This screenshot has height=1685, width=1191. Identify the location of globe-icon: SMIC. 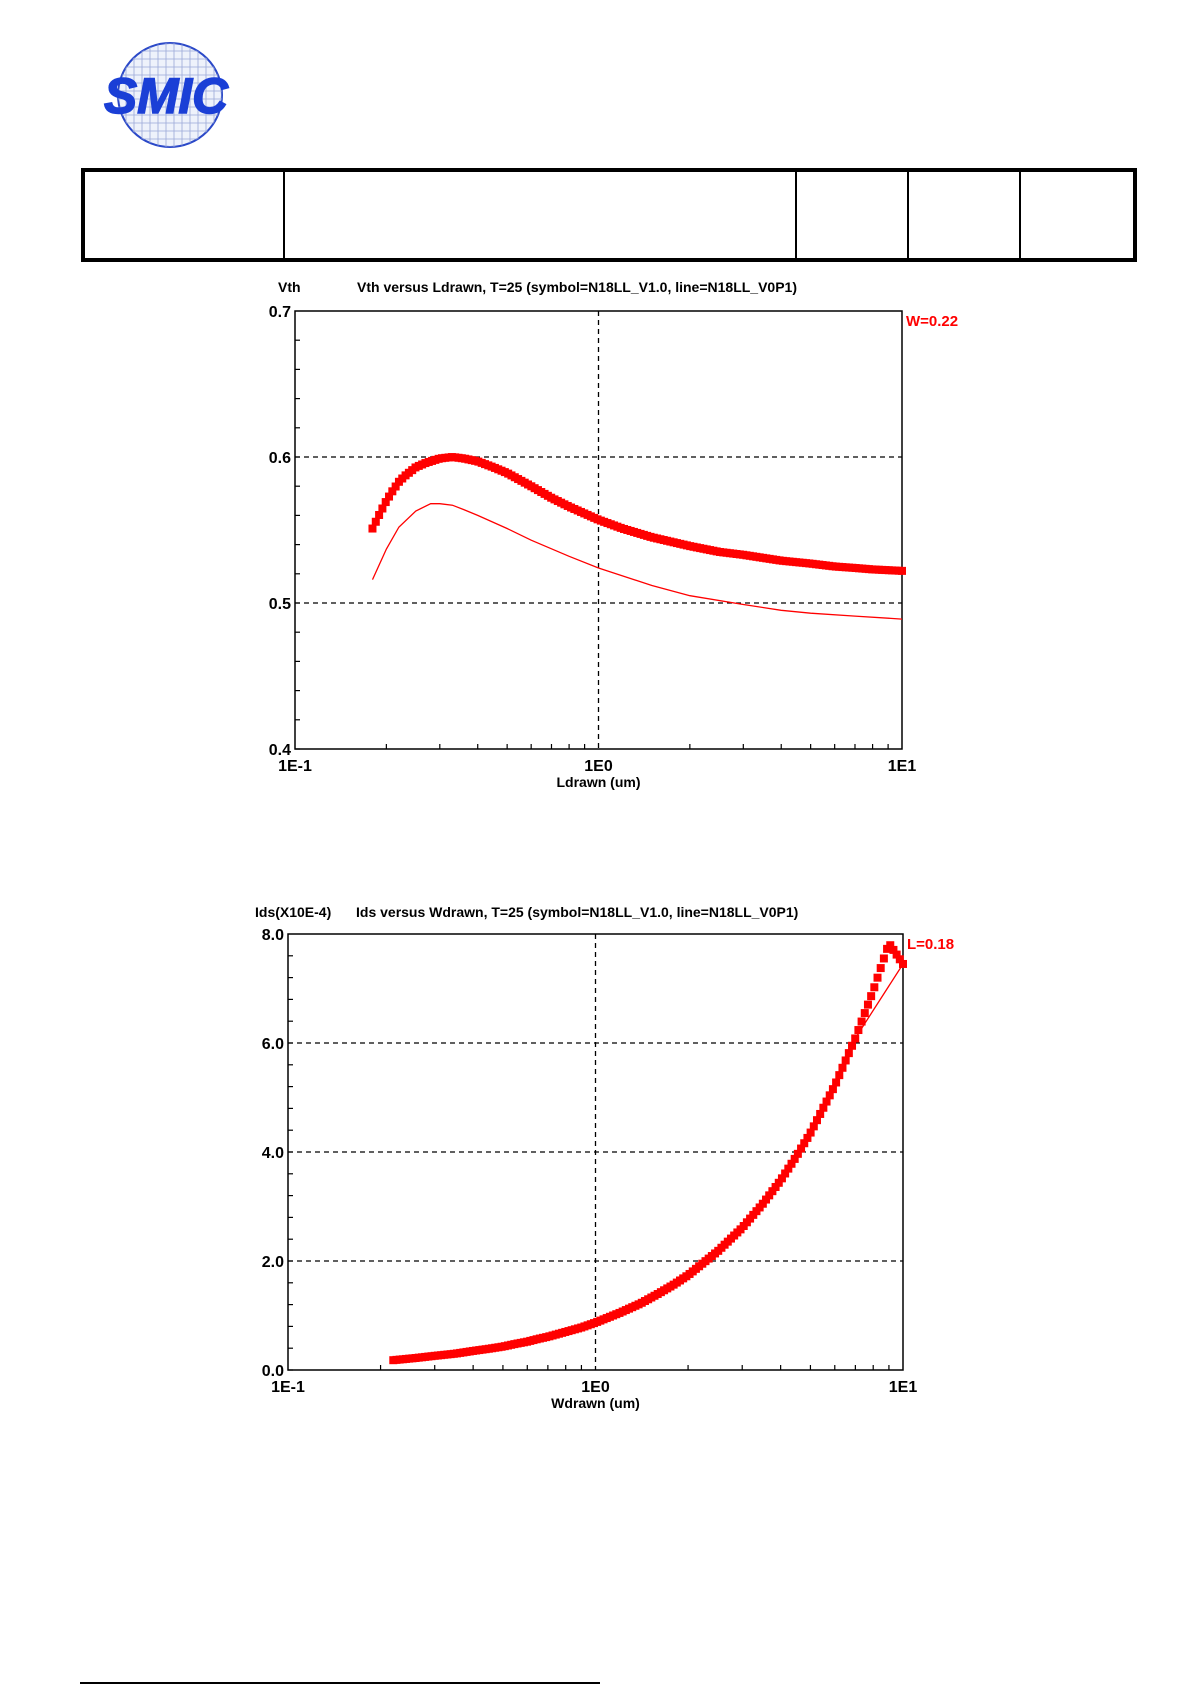
(166, 95).